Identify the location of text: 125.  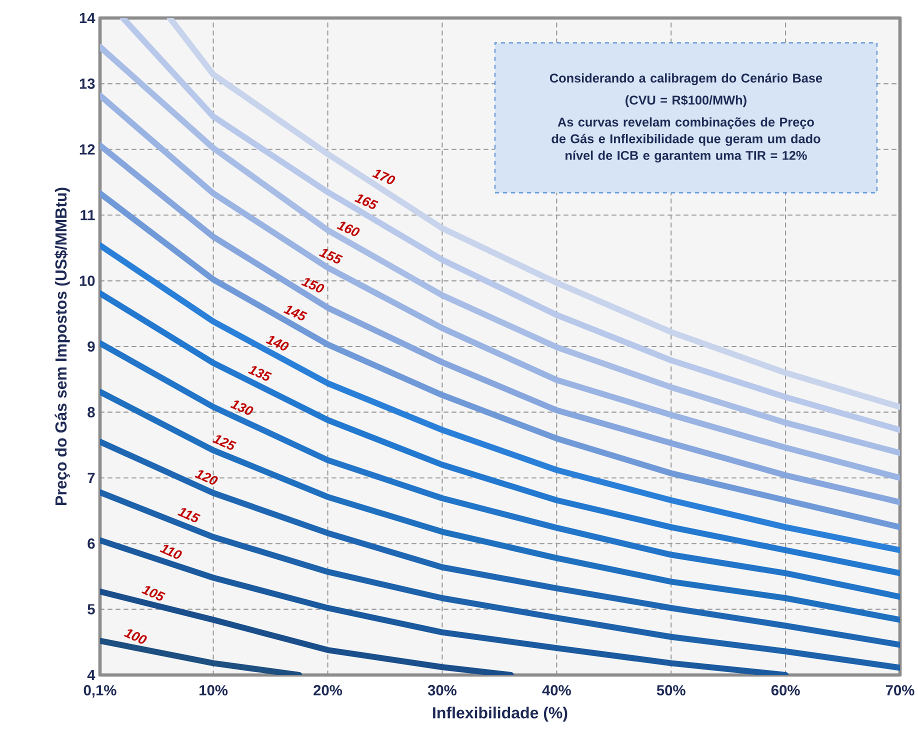
(224, 442).